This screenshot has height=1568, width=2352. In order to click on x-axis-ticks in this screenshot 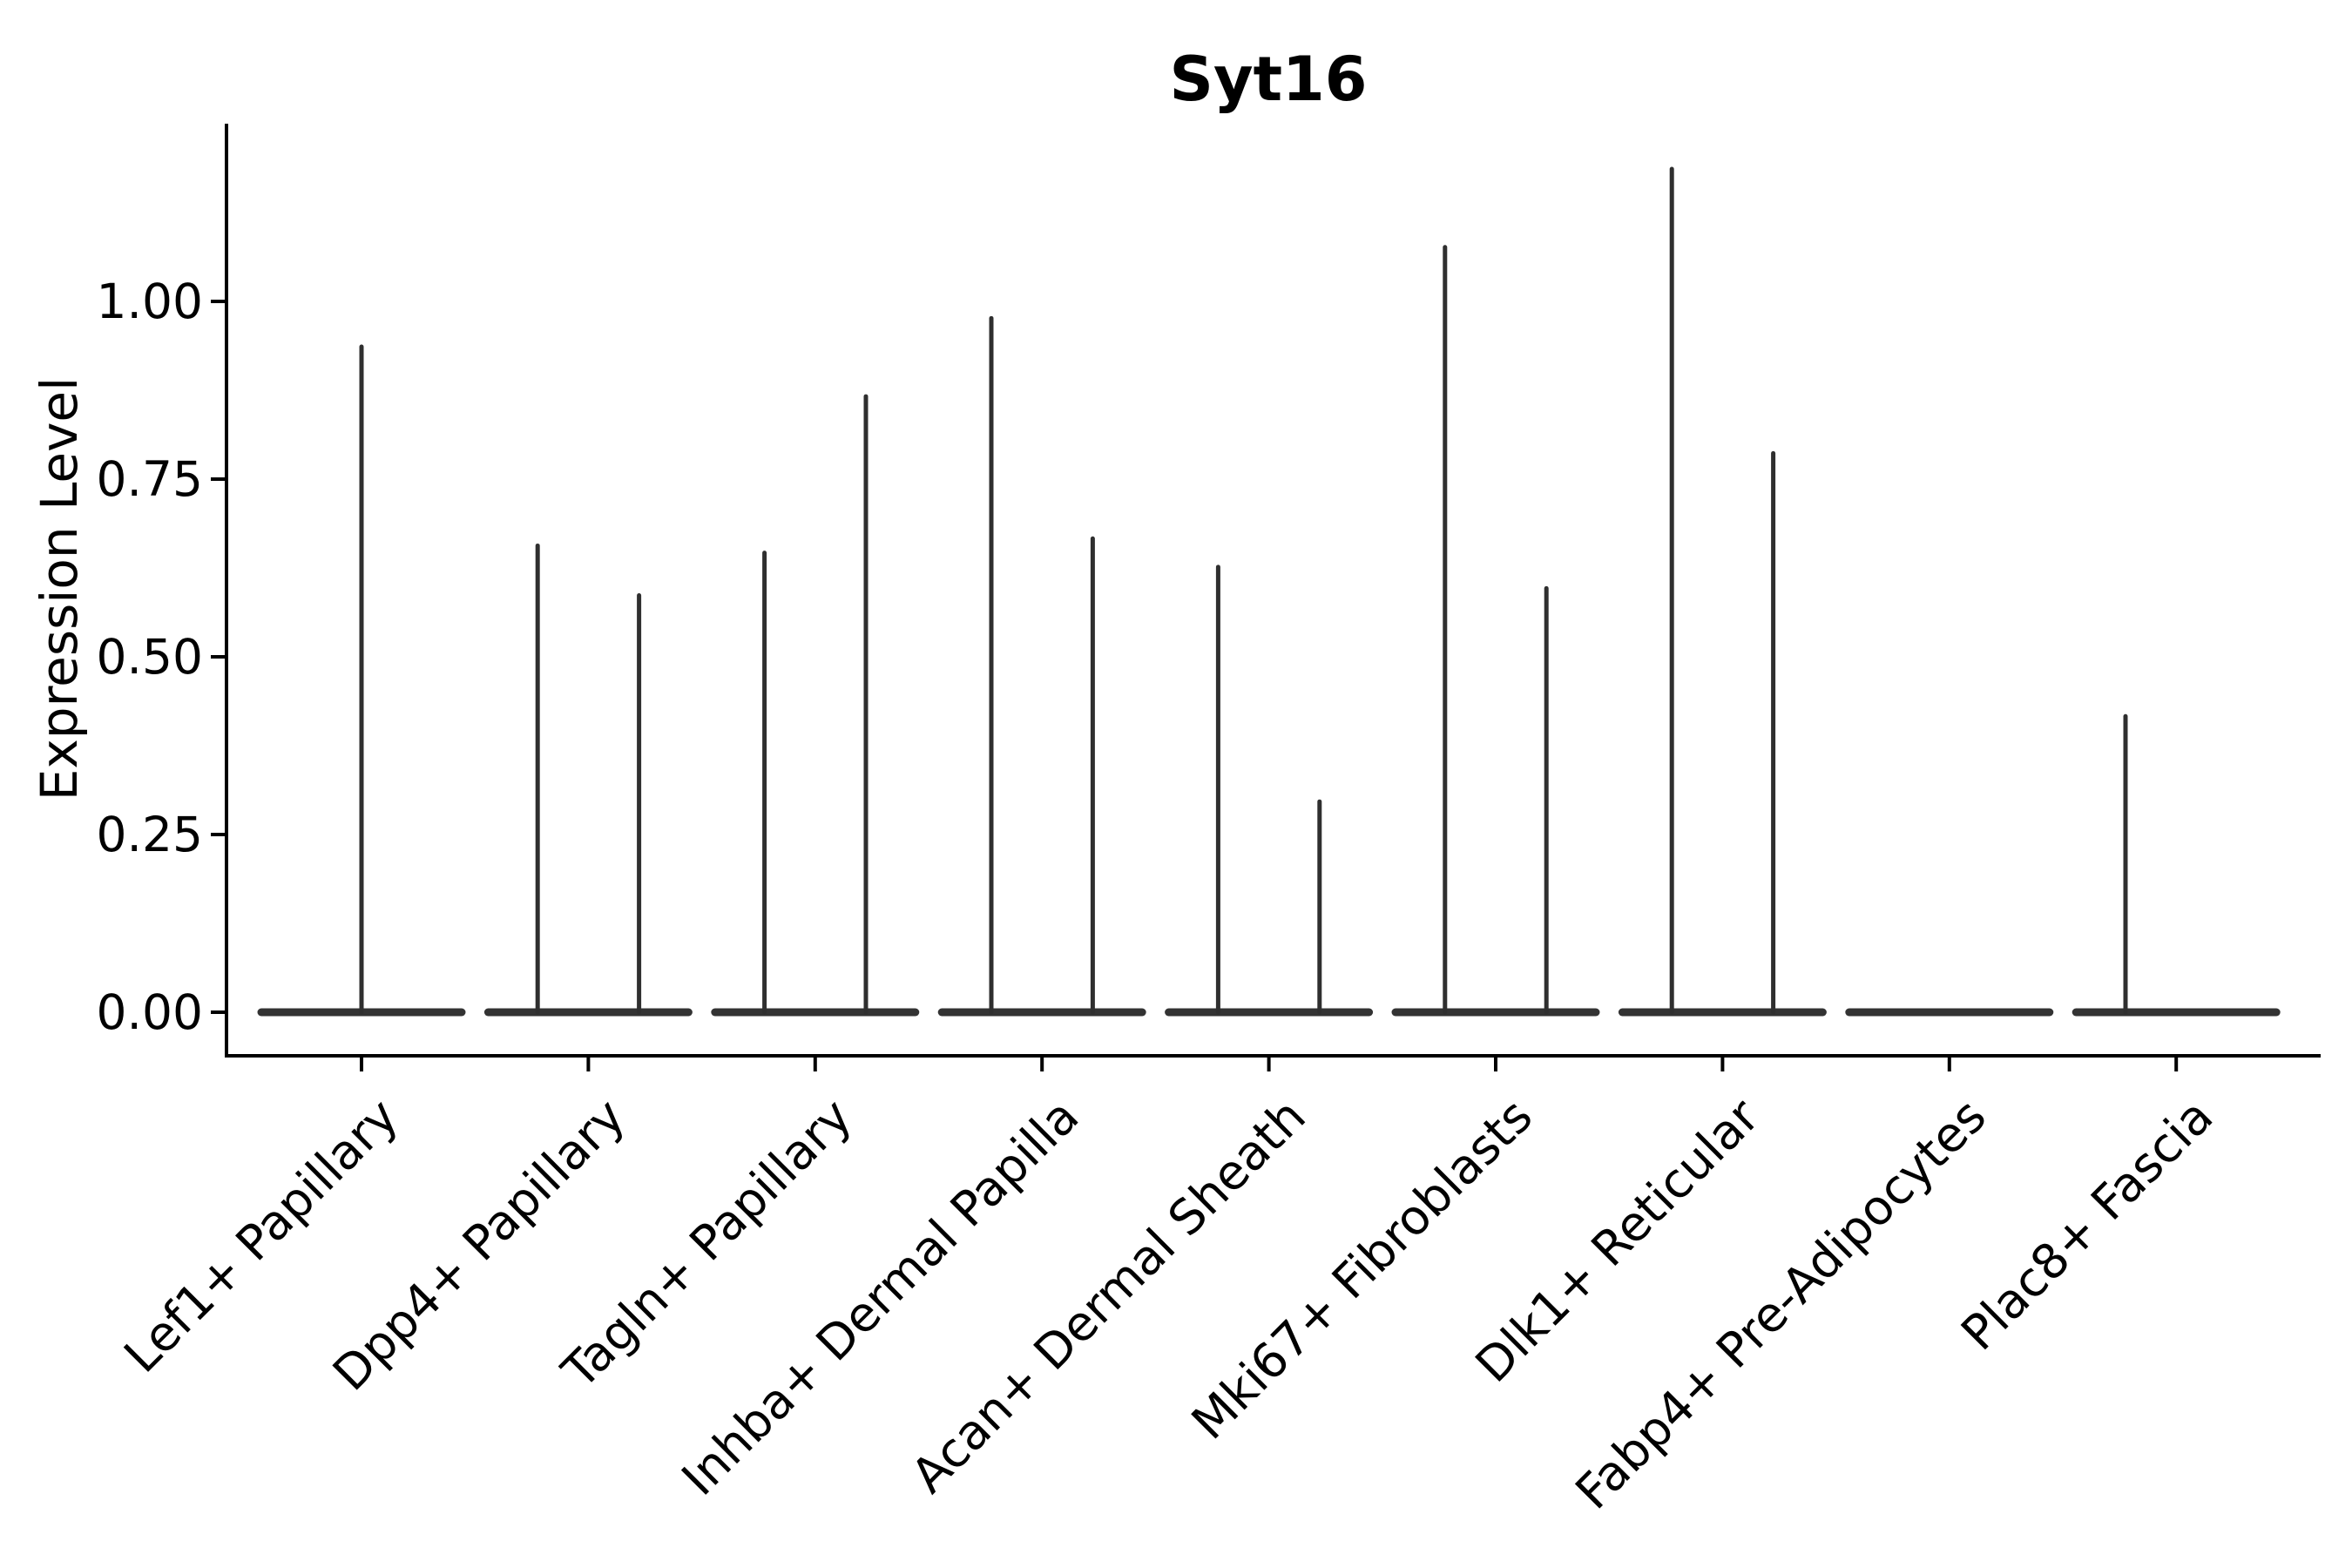, I will do `click(1270, 1064)`.